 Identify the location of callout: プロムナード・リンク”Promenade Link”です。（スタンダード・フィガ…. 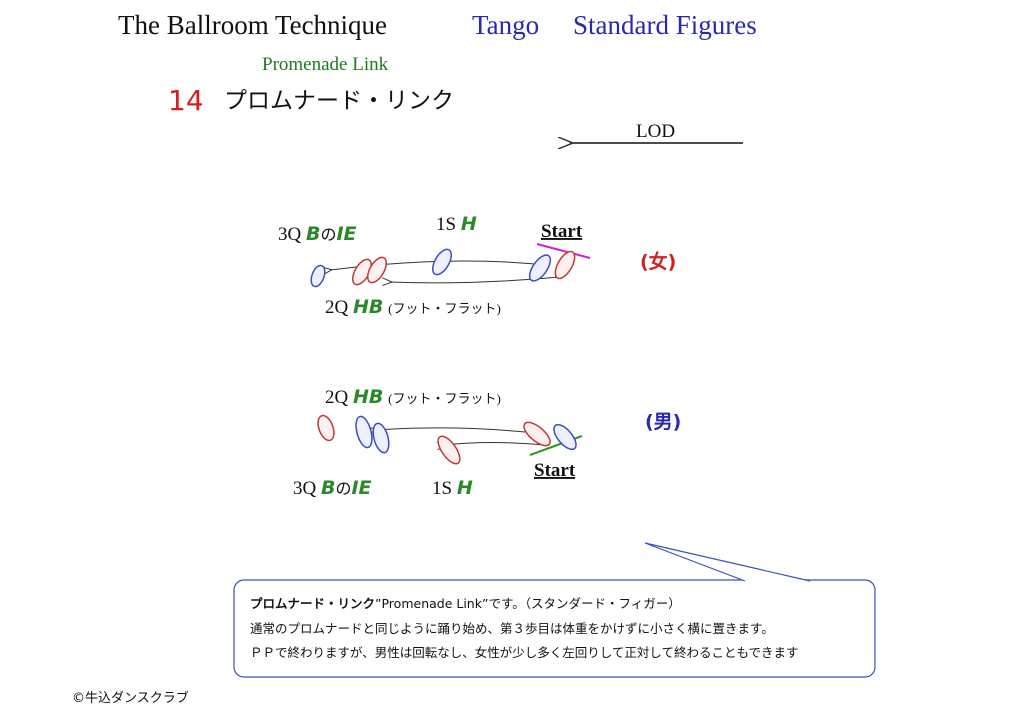
(554, 610).